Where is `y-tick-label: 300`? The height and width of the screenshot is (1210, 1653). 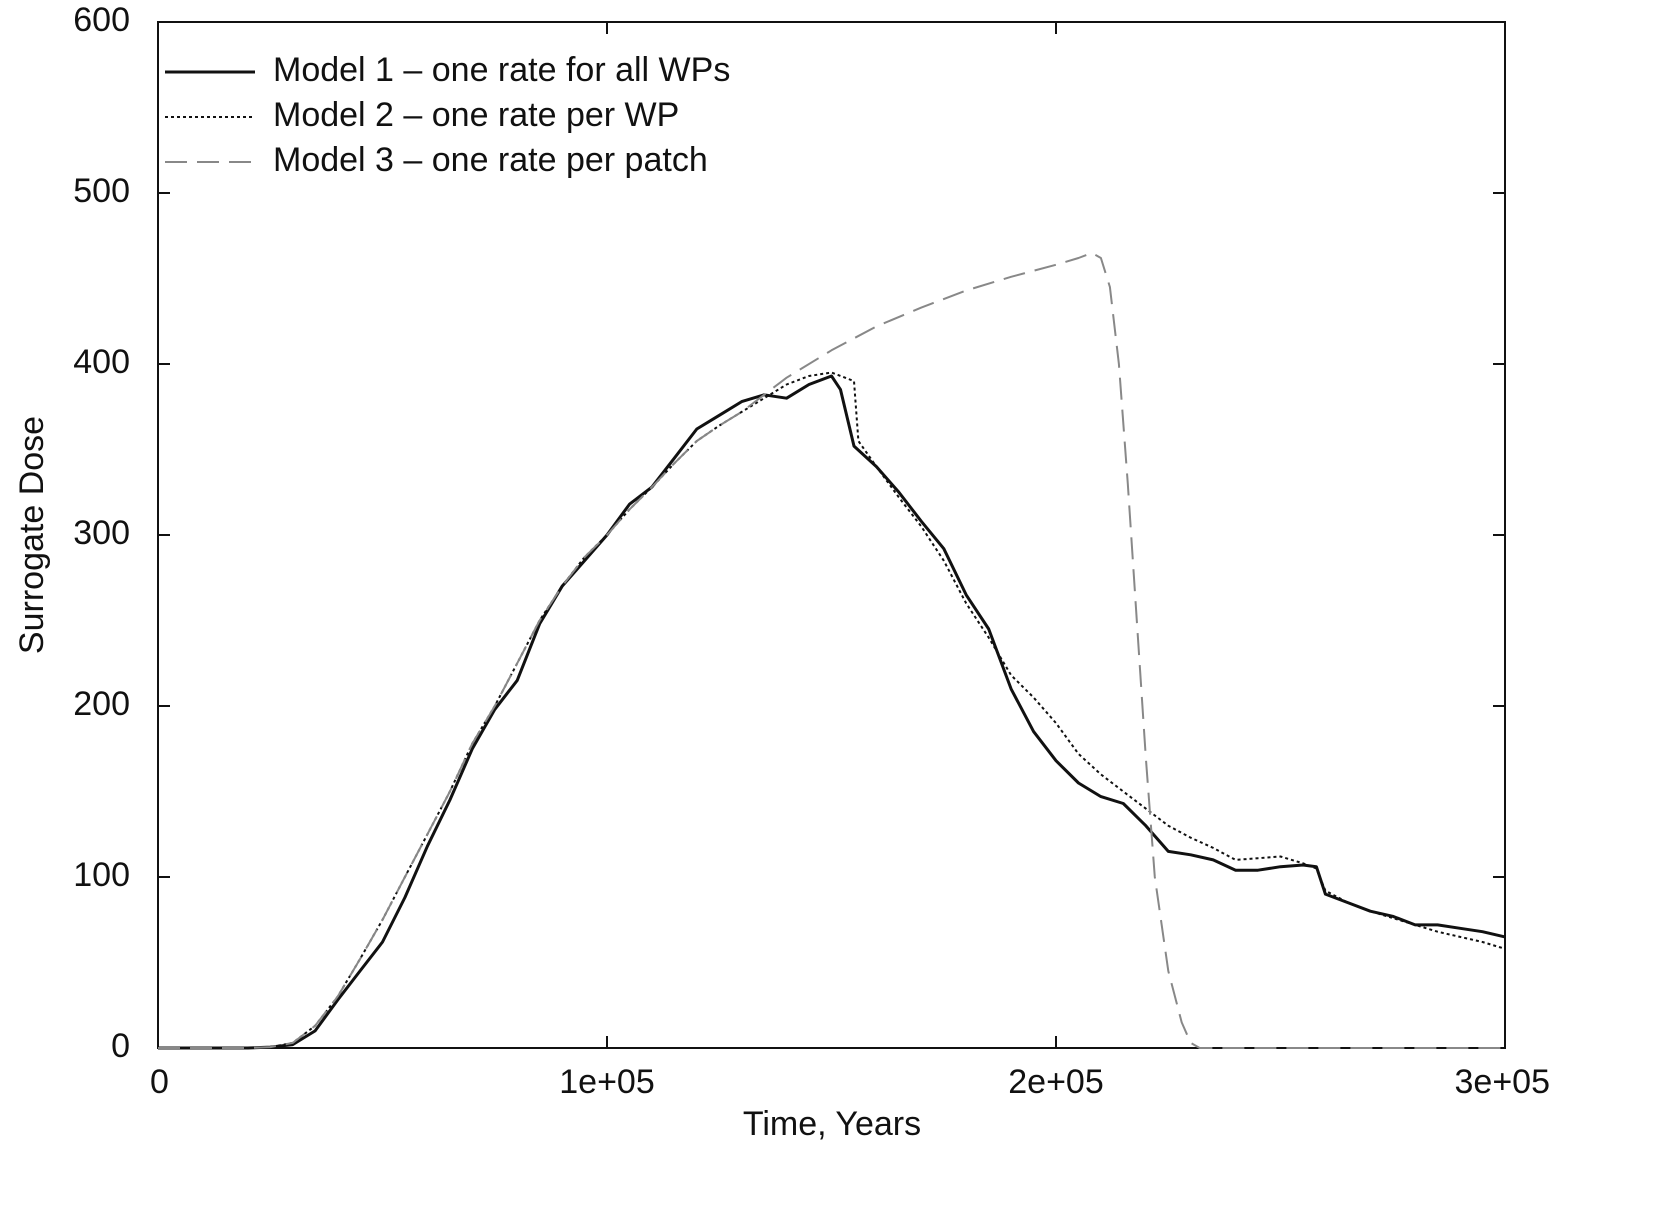
y-tick-label: 300 is located at coordinates (101, 533).